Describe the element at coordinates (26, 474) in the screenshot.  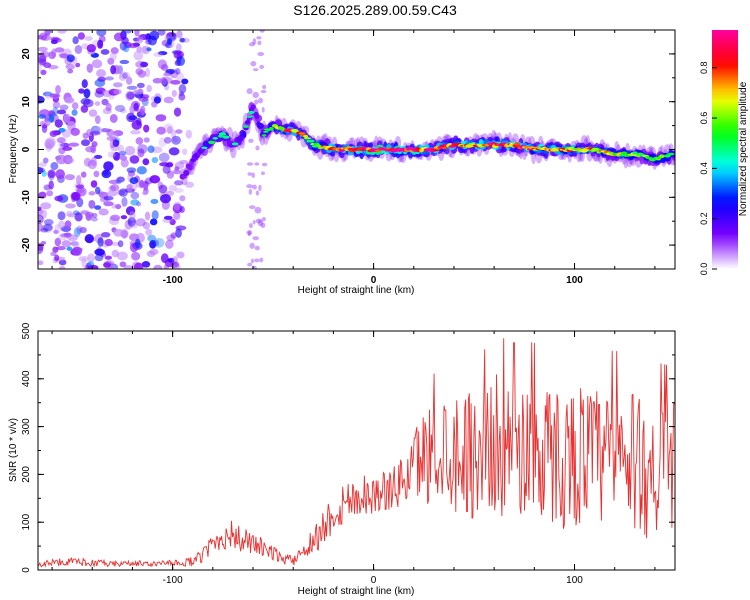
I see `y-tick-label: 200` at that location.